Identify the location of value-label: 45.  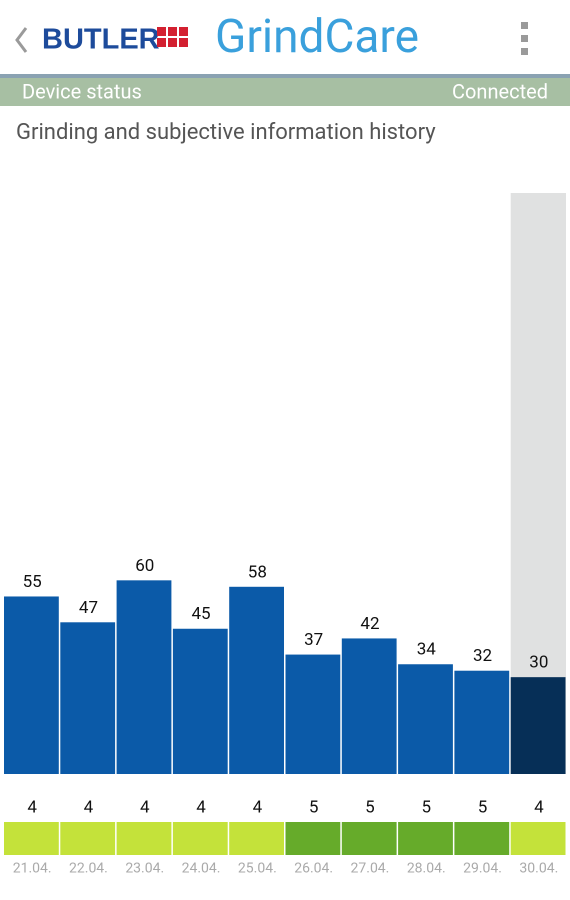
(200, 614).